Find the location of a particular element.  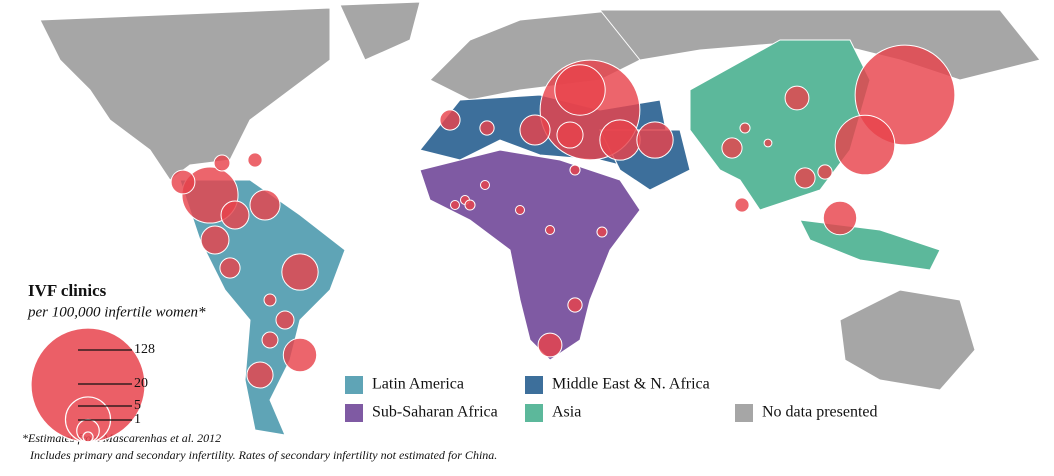

size-legend-label: 20 is located at coordinates (141, 383).